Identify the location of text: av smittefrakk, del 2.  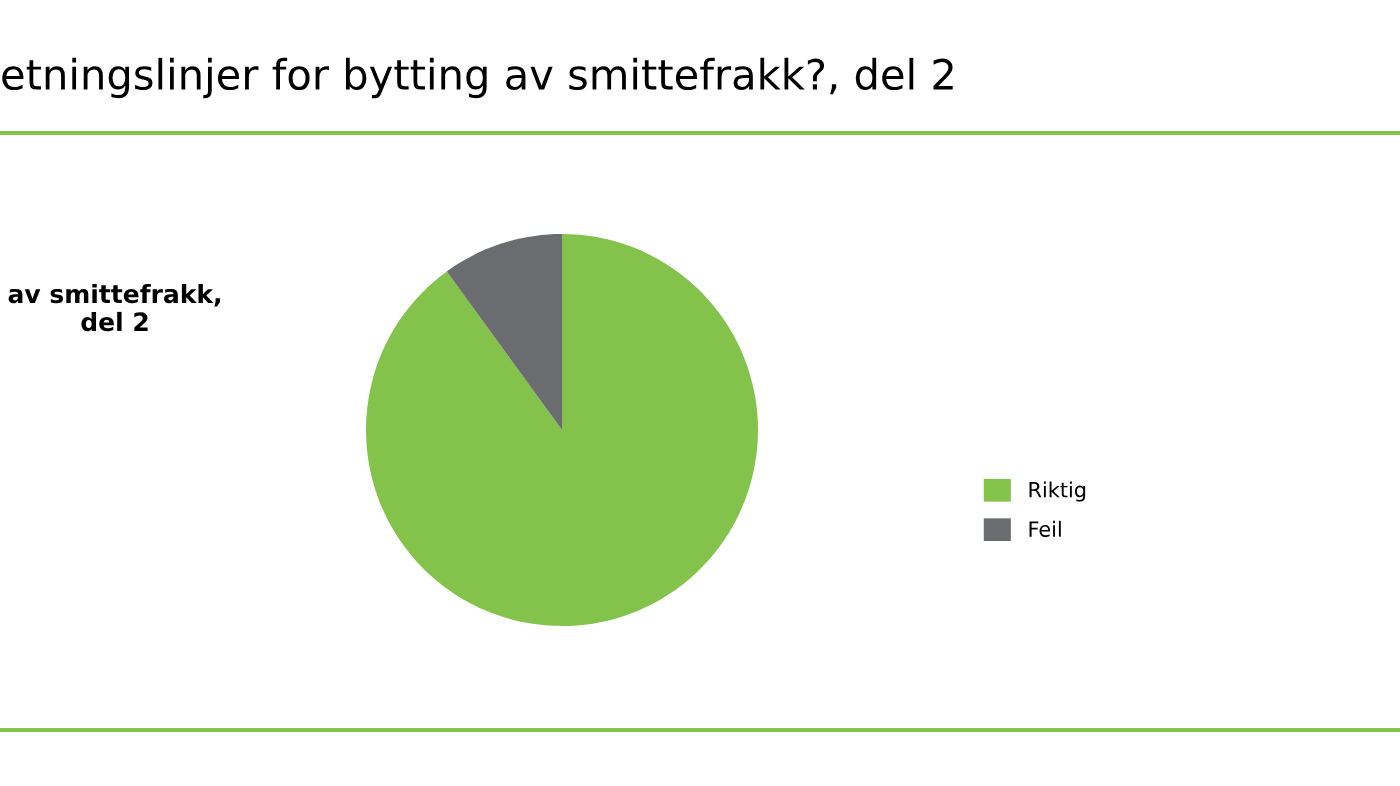
(114, 307).